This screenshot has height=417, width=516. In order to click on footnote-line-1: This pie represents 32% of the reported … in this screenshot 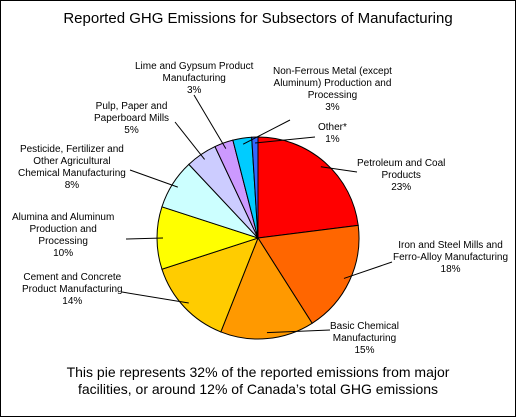, I will do `click(258, 372)`.